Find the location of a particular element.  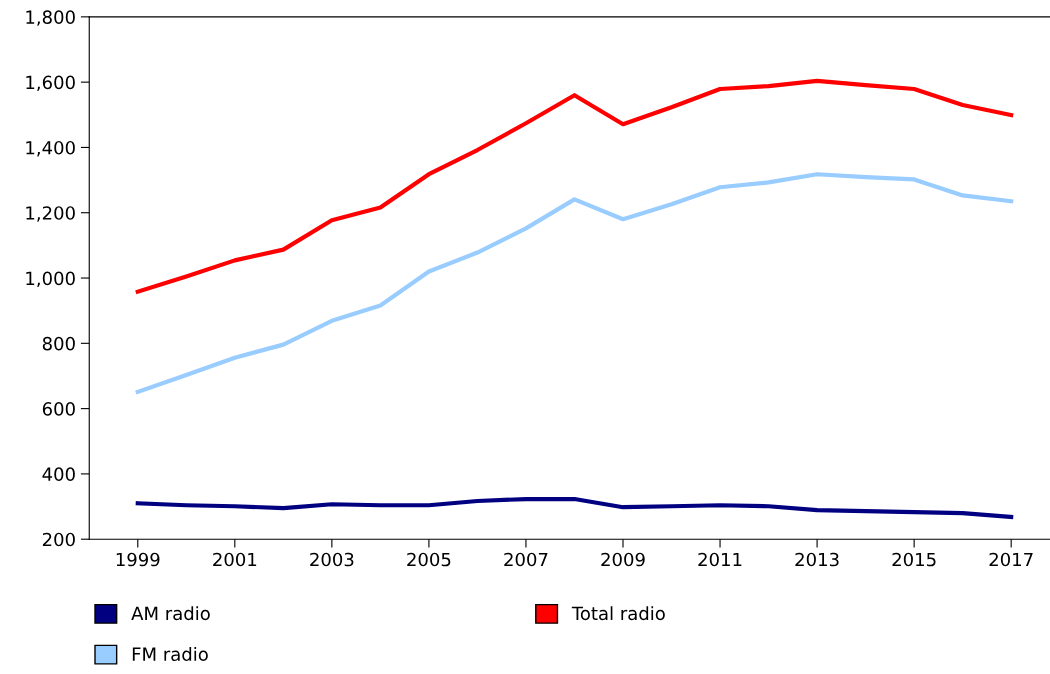

x-tick-label: 2003 is located at coordinates (332, 559).